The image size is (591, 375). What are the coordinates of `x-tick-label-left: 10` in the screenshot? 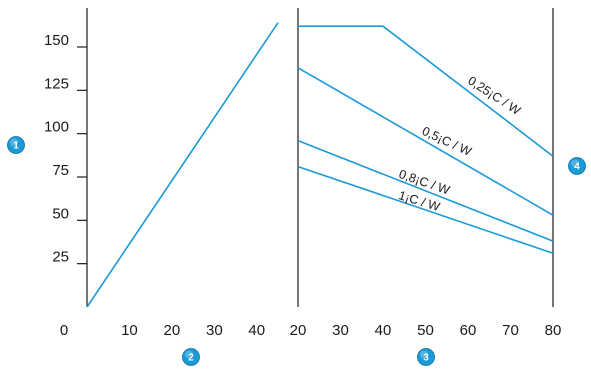 It's located at (129, 330).